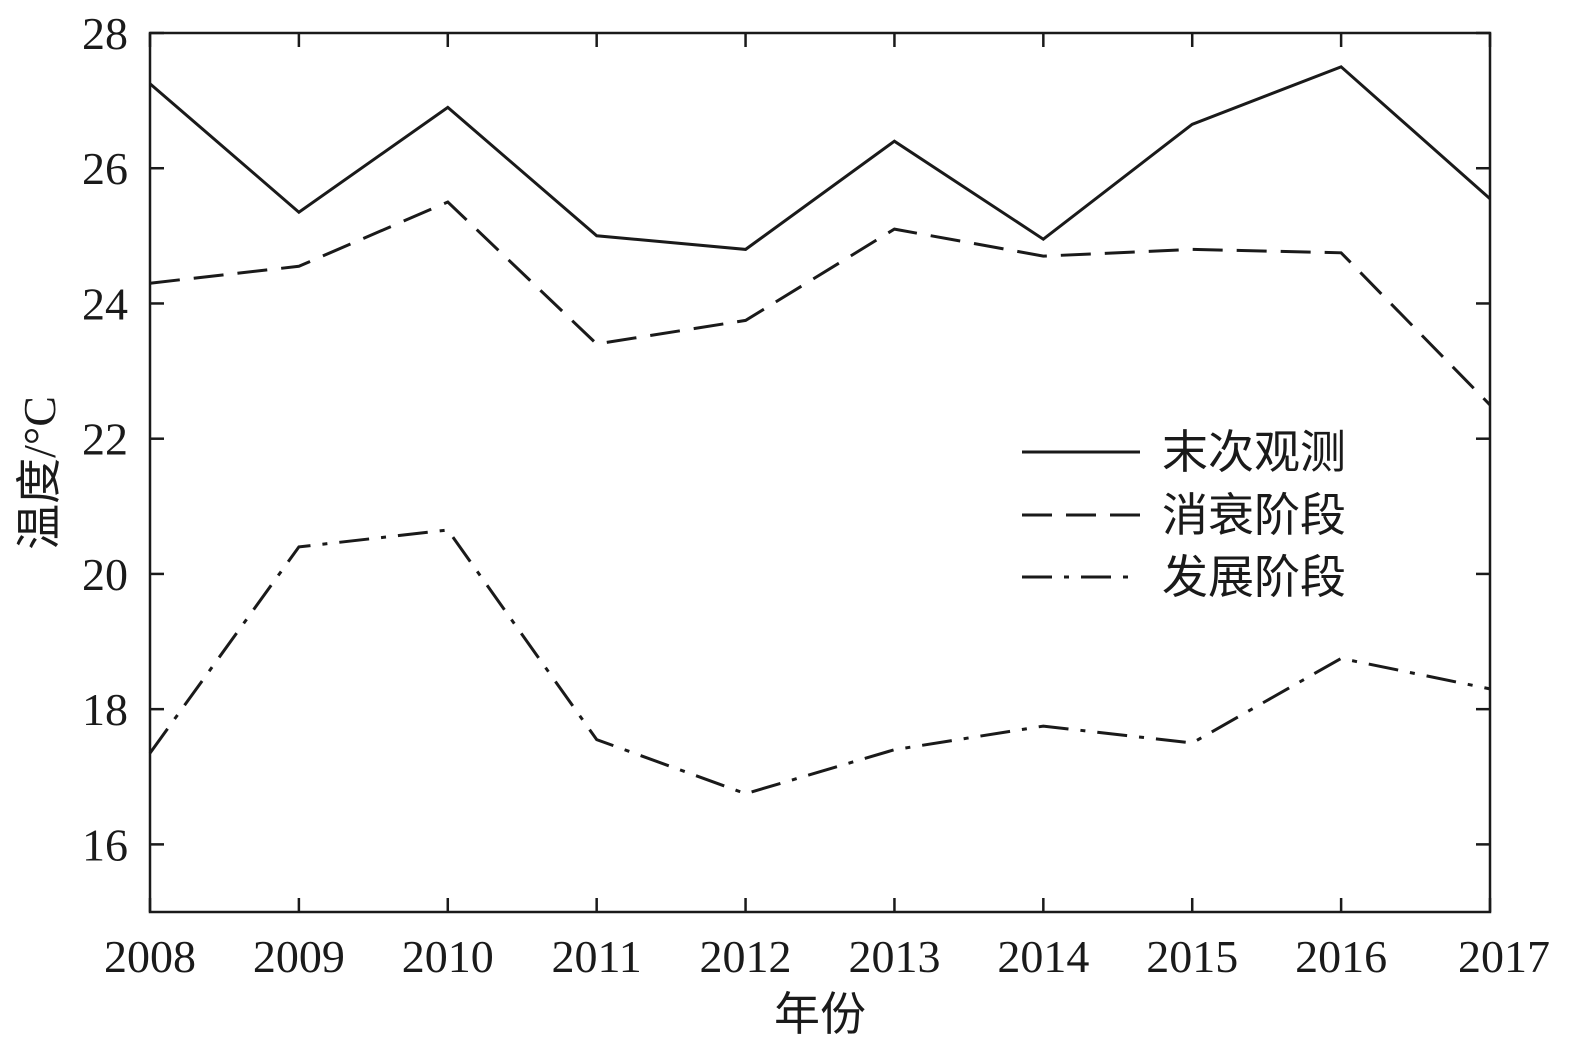  Describe the element at coordinates (1254, 515) in the screenshot. I see `legend-label-2: 消衰阶段` at that location.